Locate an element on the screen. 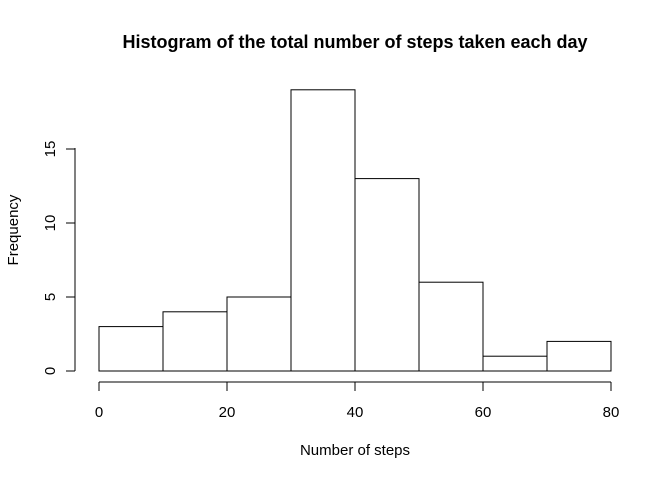 This screenshot has width=672, height=480. x-tick-label-80: 80 is located at coordinates (611, 412).